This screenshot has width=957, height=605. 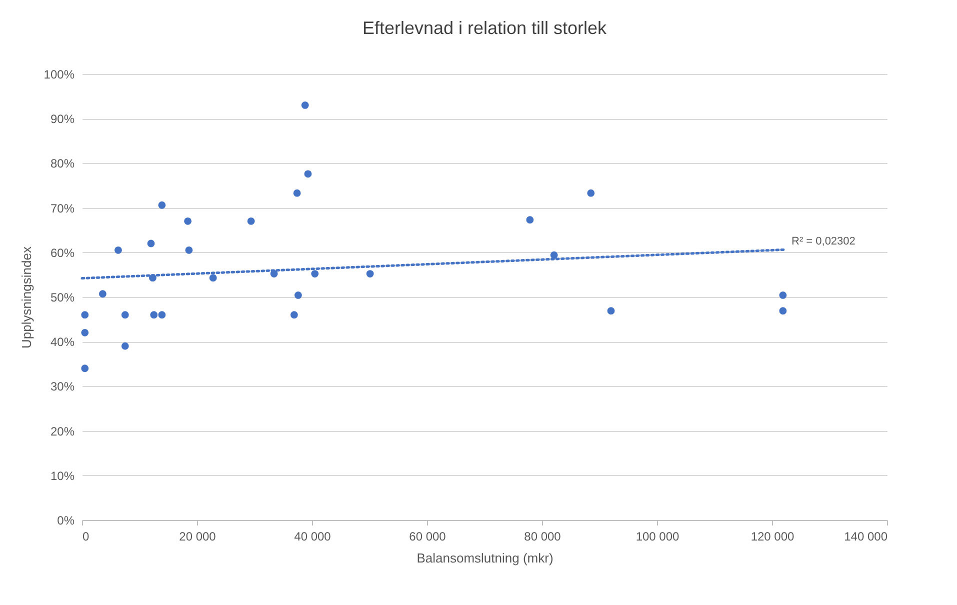 What do you see at coordinates (62, 387) in the screenshot?
I see `y-tick-label: 30%` at bounding box center [62, 387].